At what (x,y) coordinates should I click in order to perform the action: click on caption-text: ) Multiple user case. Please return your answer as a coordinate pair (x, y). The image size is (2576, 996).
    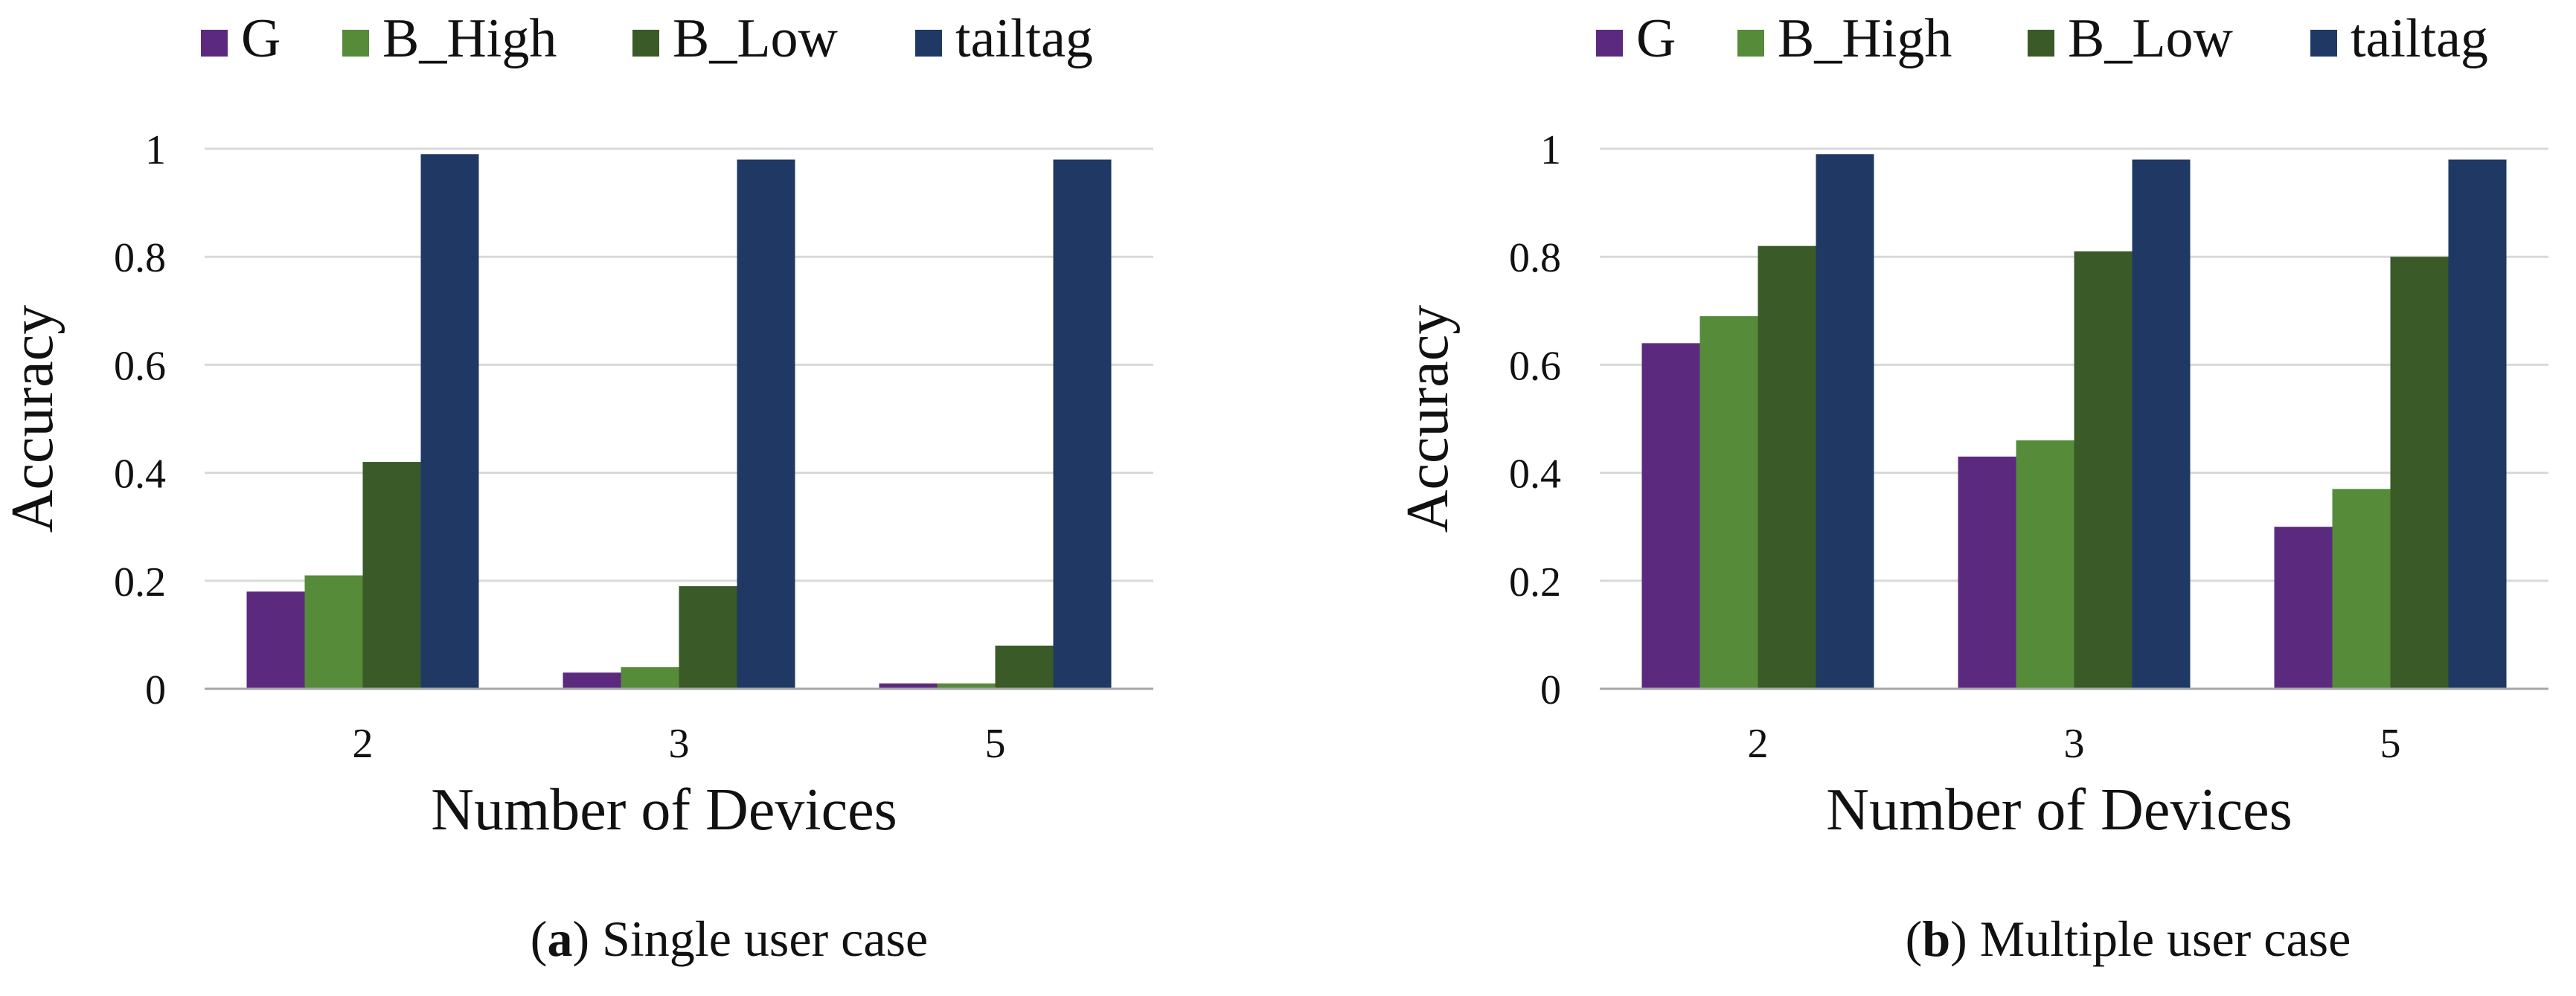
    Looking at the image, I should click on (2150, 939).